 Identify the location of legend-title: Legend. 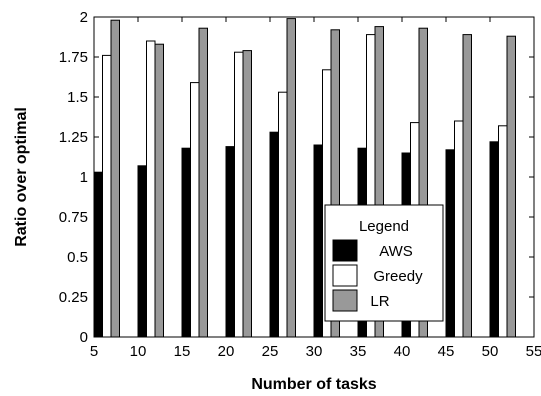
(384, 226).